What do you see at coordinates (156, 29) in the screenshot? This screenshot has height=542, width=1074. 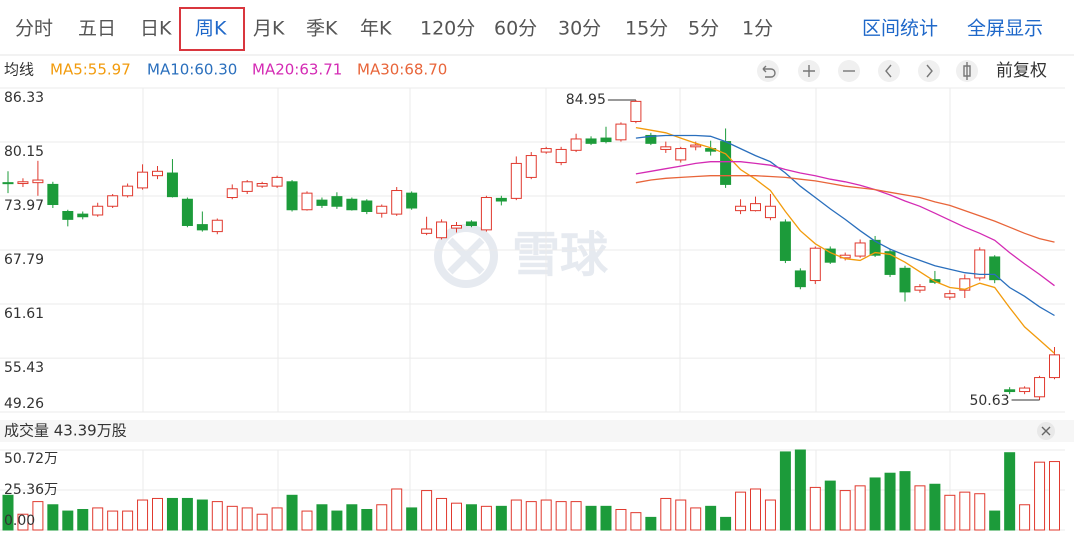 I see `period-tab: 日K` at bounding box center [156, 29].